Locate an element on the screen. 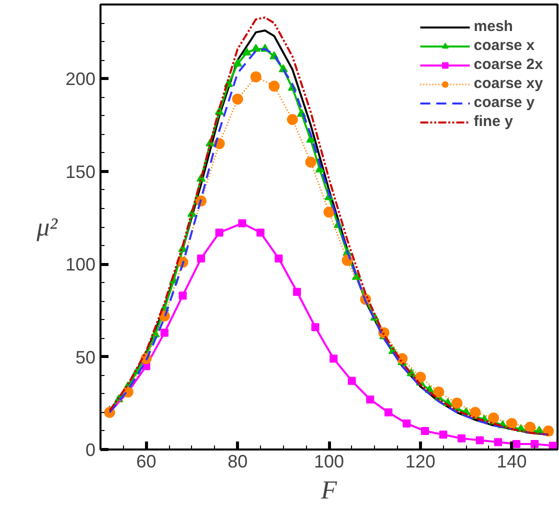 The image size is (559, 507). x-tick-label: 100 is located at coordinates (329, 462).